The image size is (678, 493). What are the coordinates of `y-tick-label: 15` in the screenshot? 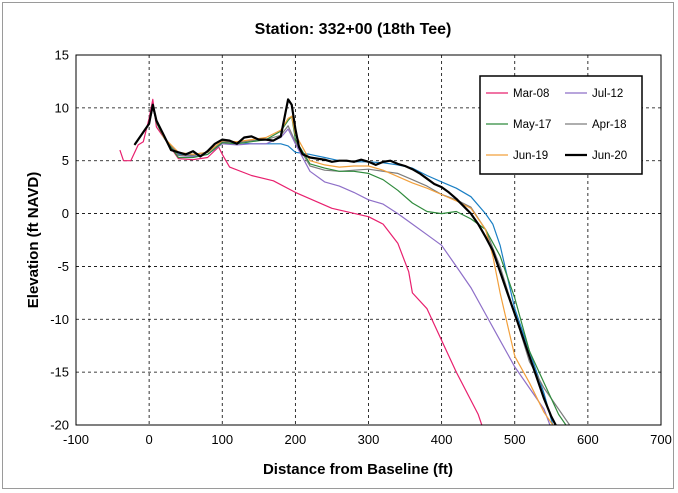 It's located at (62, 55).